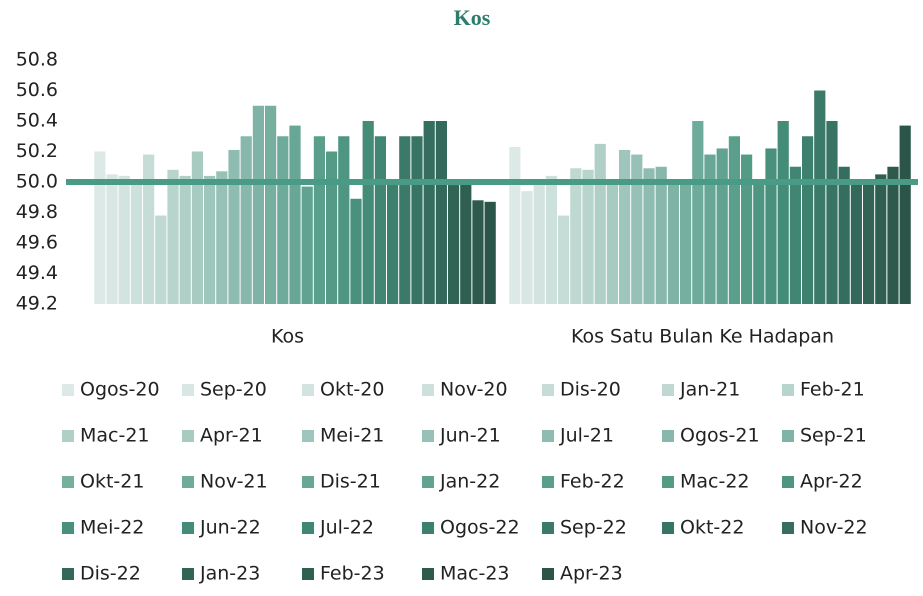 This screenshot has width=923, height=596. I want to click on legend-label: Mac-23, so click(475, 574).